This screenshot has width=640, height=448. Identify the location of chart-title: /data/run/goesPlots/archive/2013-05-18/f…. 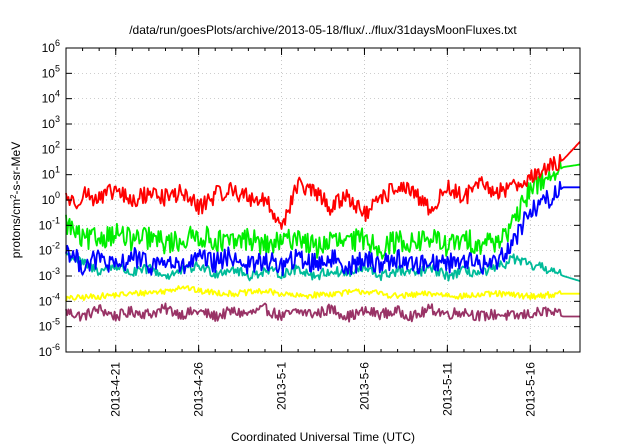
(323, 30).